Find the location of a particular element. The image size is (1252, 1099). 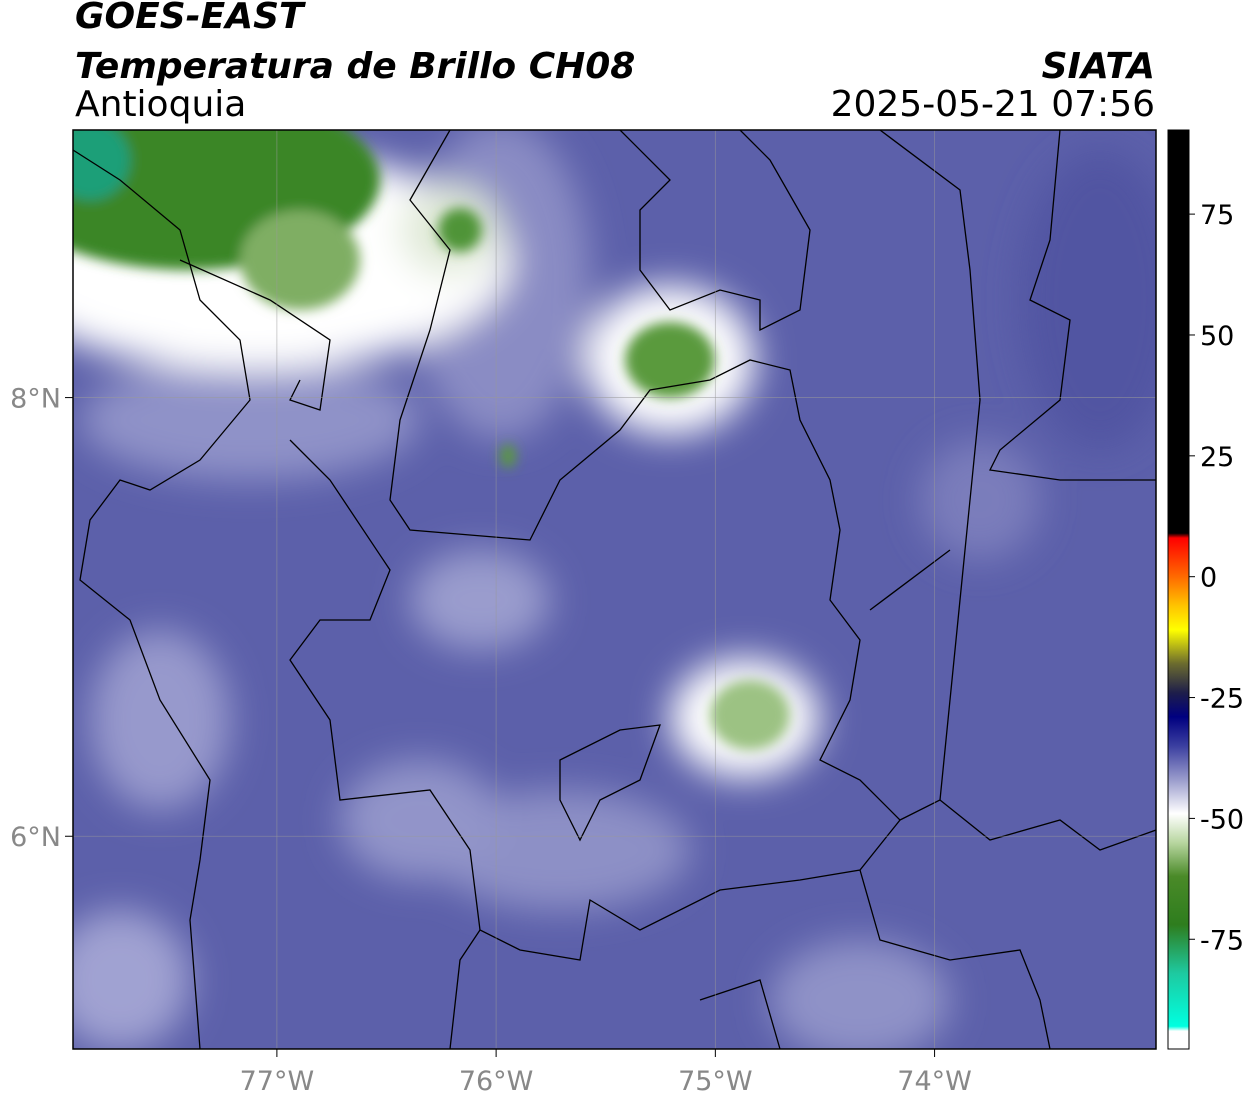

x-tick-label: 75°W is located at coordinates (715, 1081).